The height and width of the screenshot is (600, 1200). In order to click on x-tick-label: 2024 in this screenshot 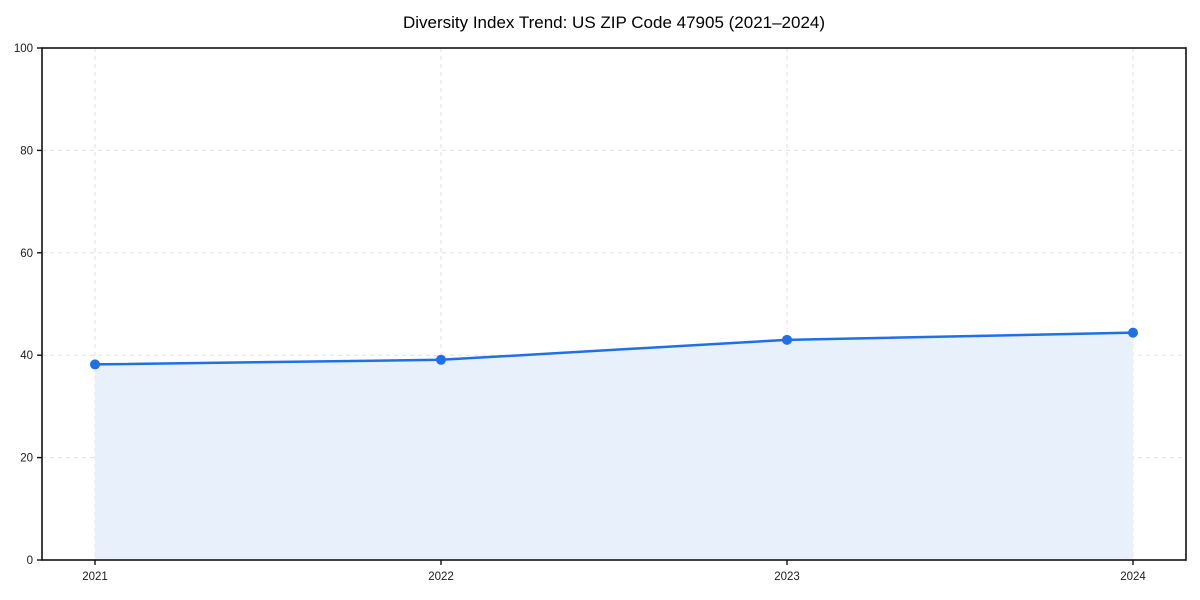, I will do `click(1133, 577)`.